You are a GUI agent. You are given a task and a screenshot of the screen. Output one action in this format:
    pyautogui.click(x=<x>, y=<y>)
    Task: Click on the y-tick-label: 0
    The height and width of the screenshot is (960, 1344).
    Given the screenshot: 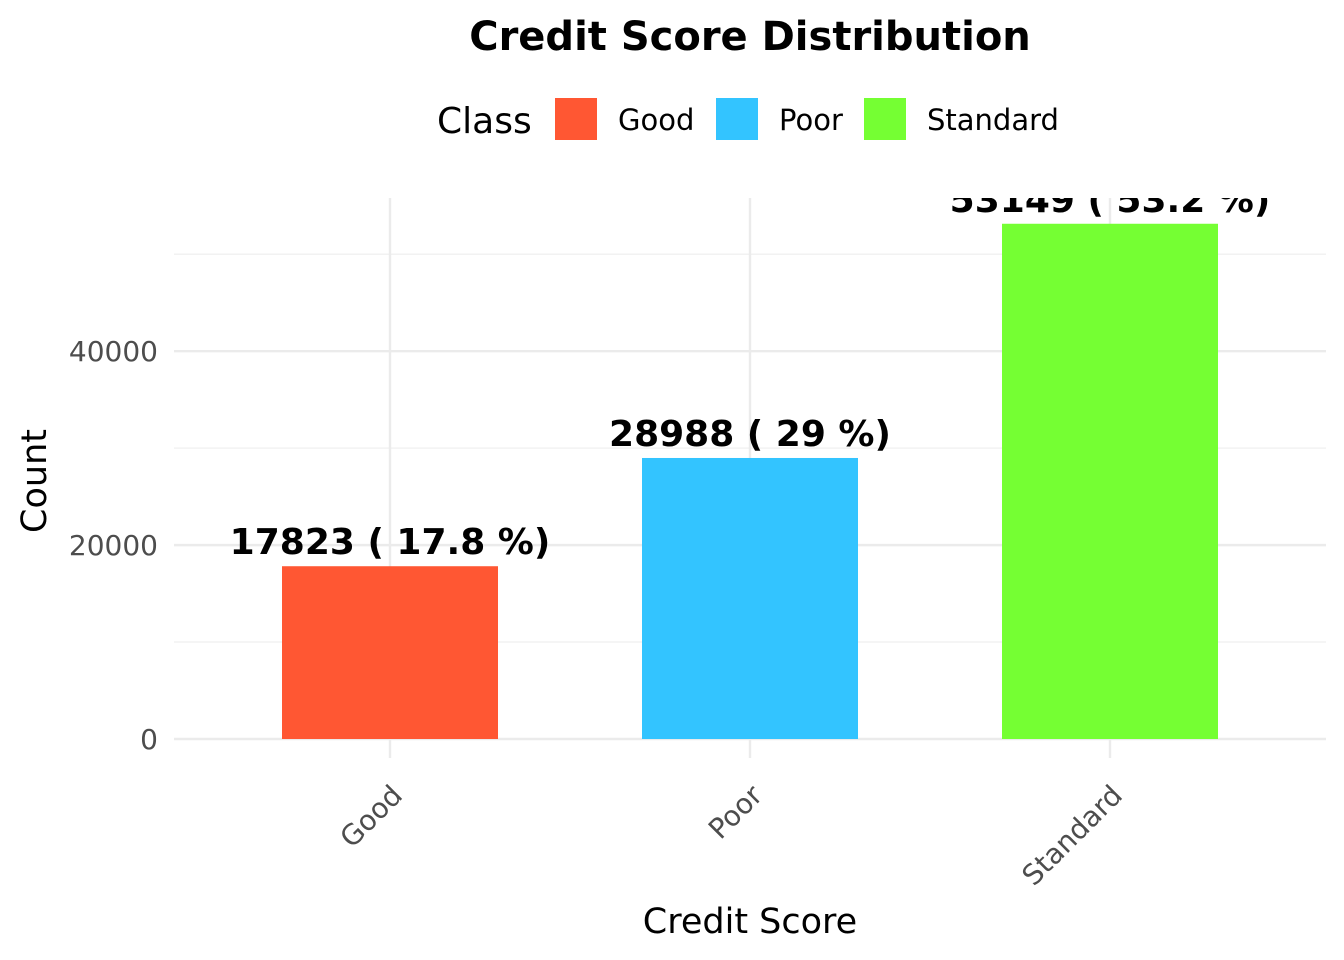 What is the action you would take?
    pyautogui.click(x=149, y=739)
    